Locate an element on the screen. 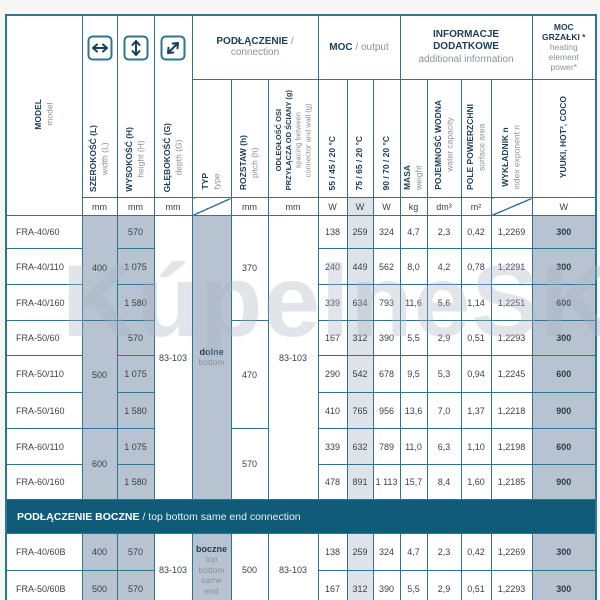  output55-value: 478 is located at coordinates (332, 482).